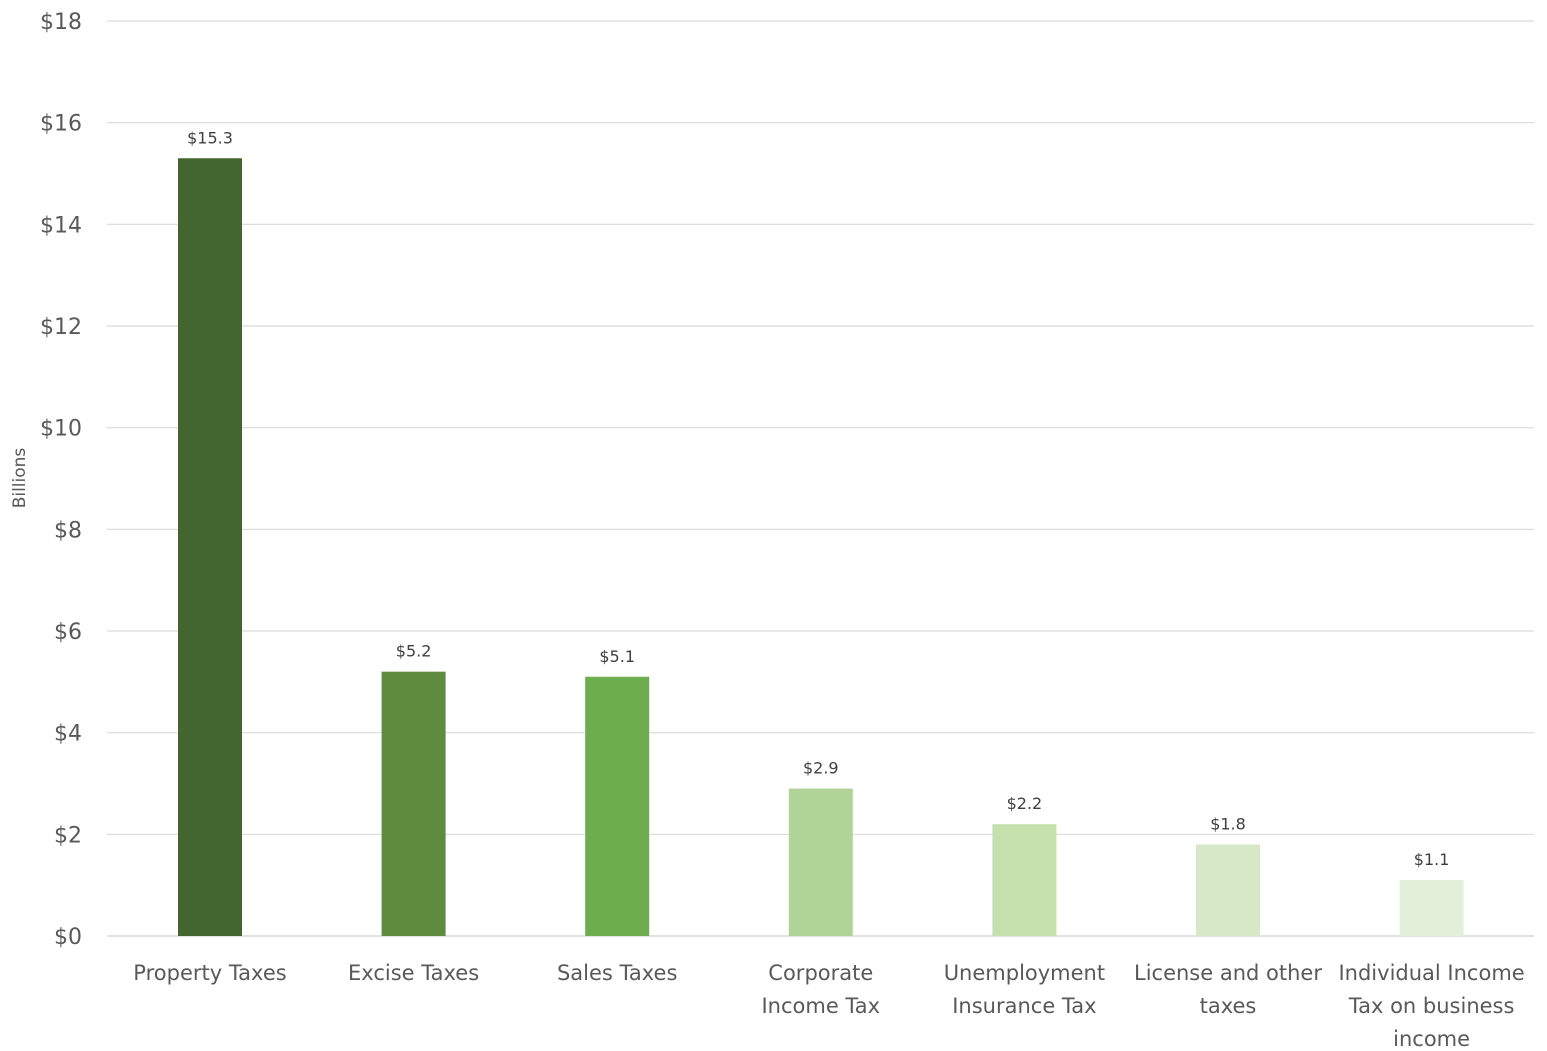 Image resolution: width=1547 pixels, height=1051 pixels. Describe the element at coordinates (61, 124) in the screenshot. I see `y-tick-label: $16` at that location.